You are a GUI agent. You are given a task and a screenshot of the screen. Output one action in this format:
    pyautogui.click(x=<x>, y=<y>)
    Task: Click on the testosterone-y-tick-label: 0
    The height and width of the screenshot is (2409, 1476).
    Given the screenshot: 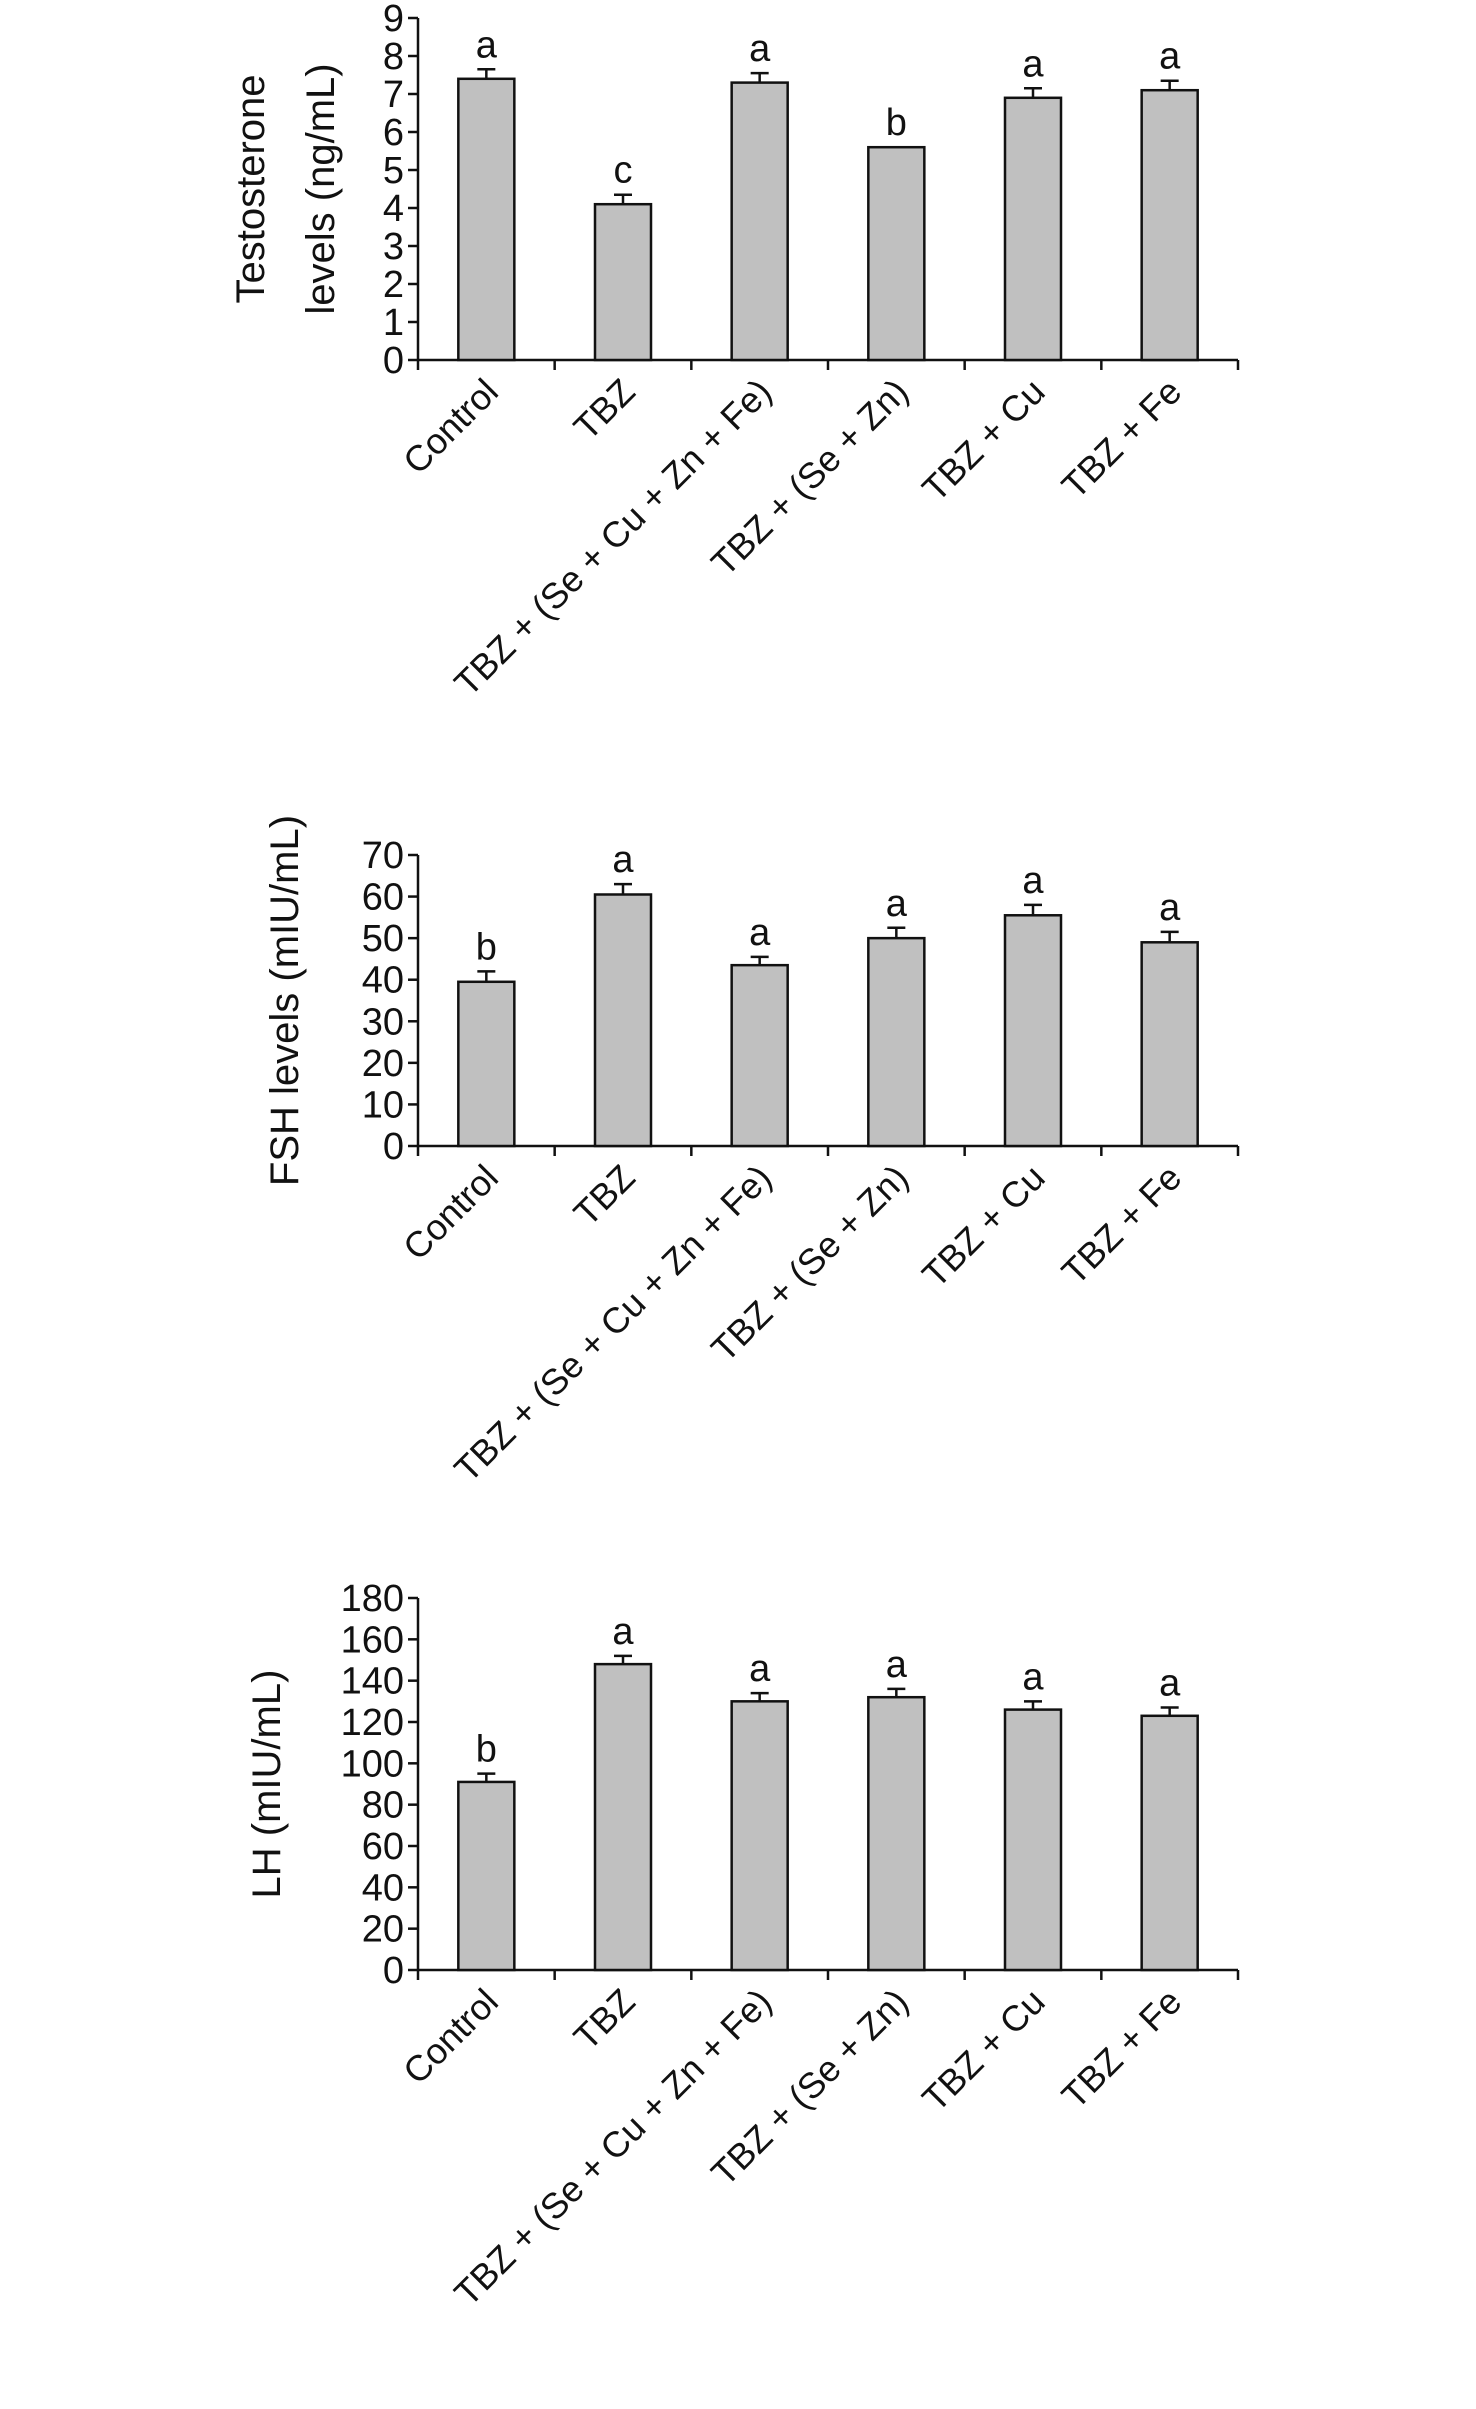 What is the action you would take?
    pyautogui.click(x=393, y=361)
    